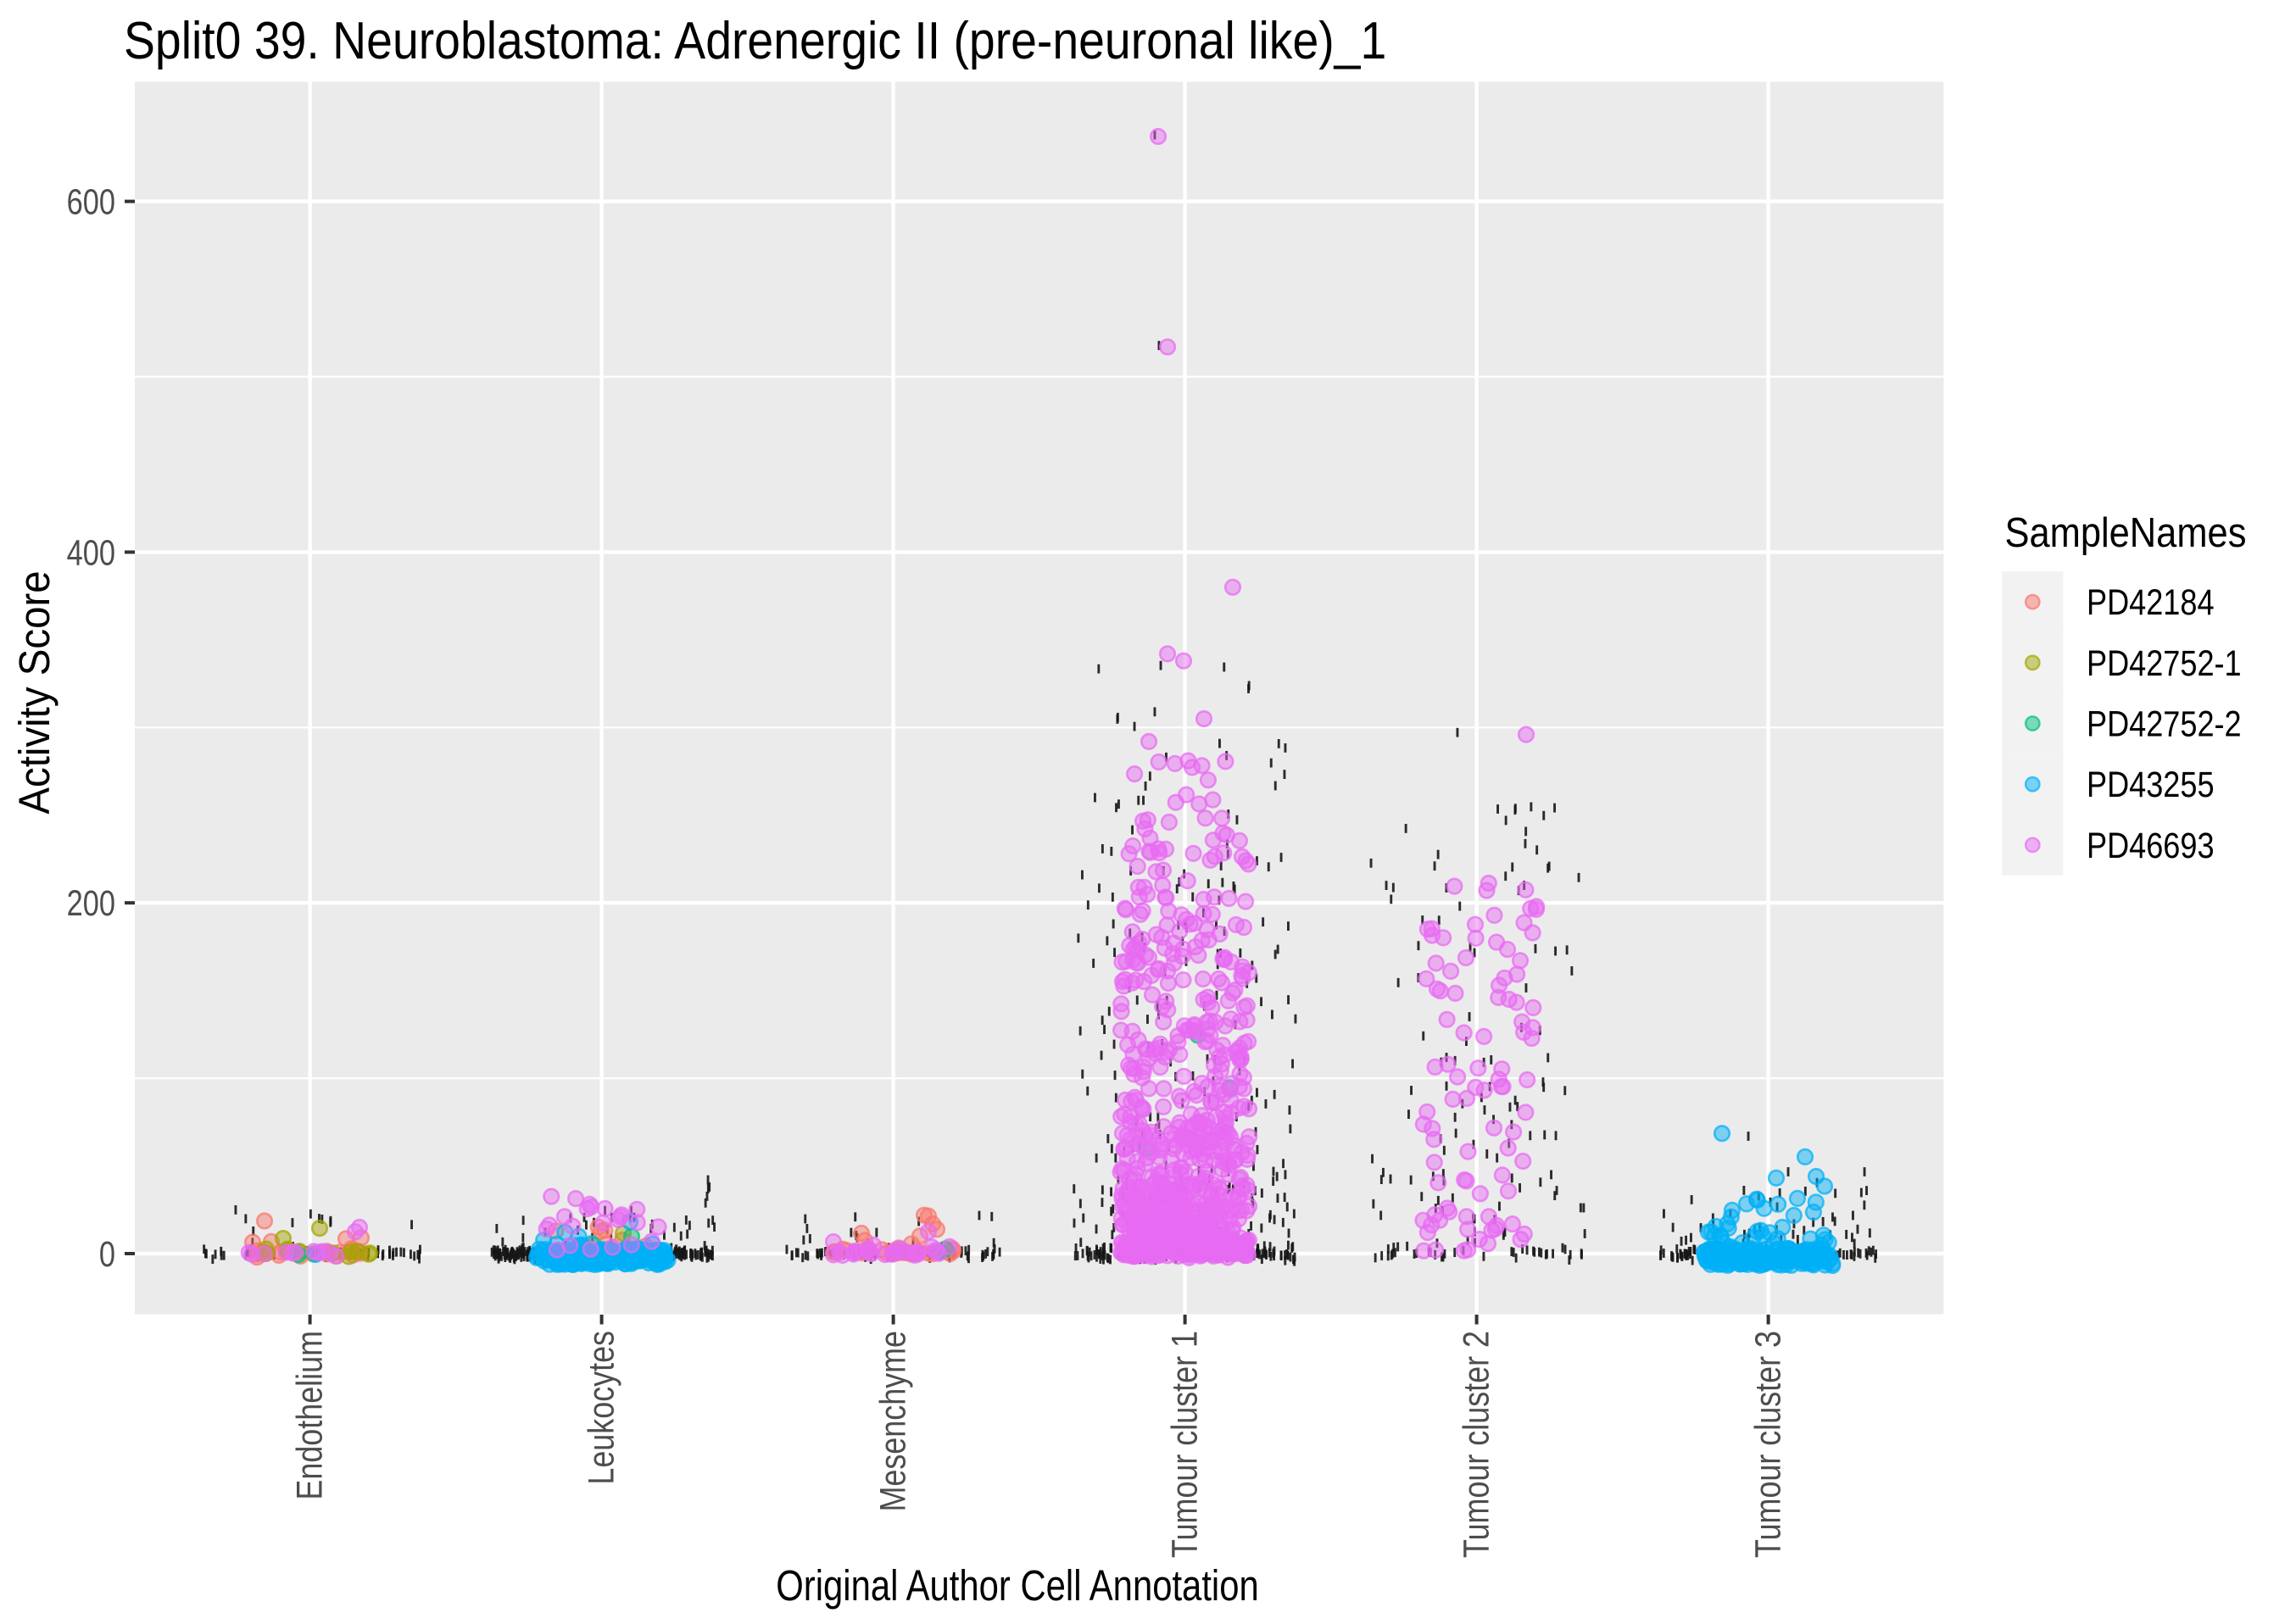 Image resolution: width=2296 pixels, height=1624 pixels. I want to click on svg-text: PD46693, so click(2151, 846).